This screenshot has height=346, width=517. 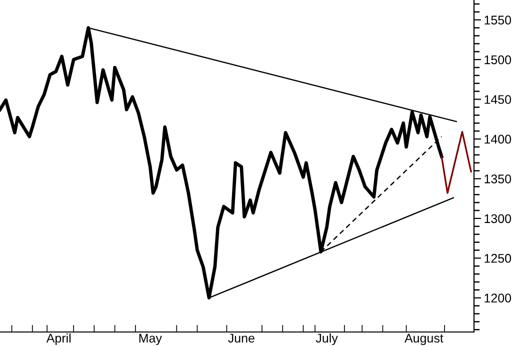 I want to click on x-tick-label: May, so click(x=150, y=340).